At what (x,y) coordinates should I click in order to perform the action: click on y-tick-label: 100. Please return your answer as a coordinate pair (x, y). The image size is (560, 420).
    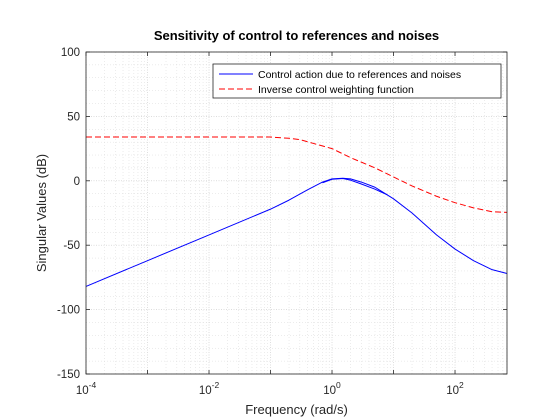
    Looking at the image, I should click on (70, 53).